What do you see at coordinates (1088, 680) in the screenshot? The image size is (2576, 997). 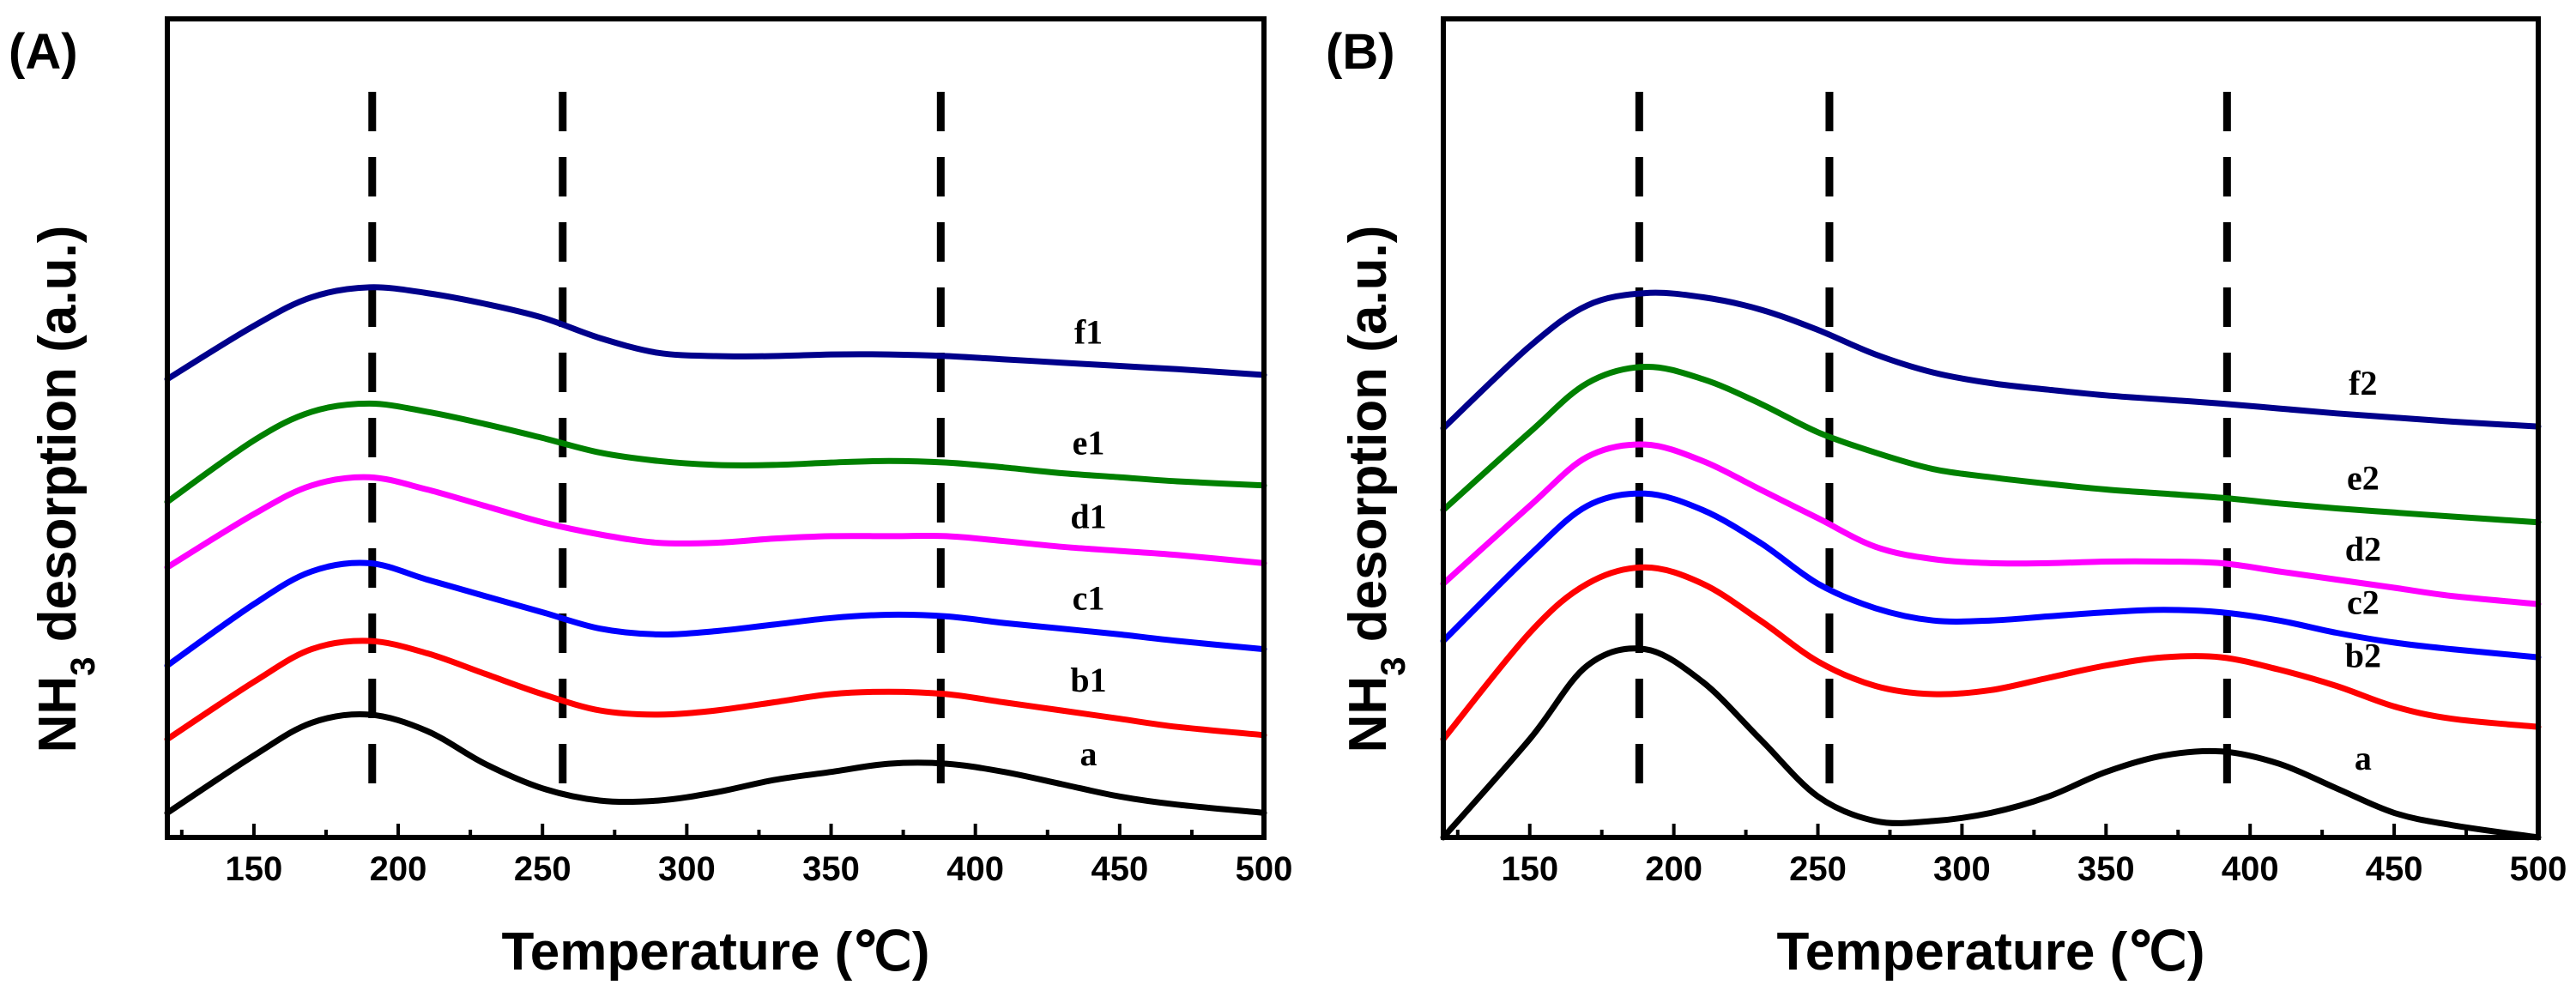 I see `series-label: b1` at bounding box center [1088, 680].